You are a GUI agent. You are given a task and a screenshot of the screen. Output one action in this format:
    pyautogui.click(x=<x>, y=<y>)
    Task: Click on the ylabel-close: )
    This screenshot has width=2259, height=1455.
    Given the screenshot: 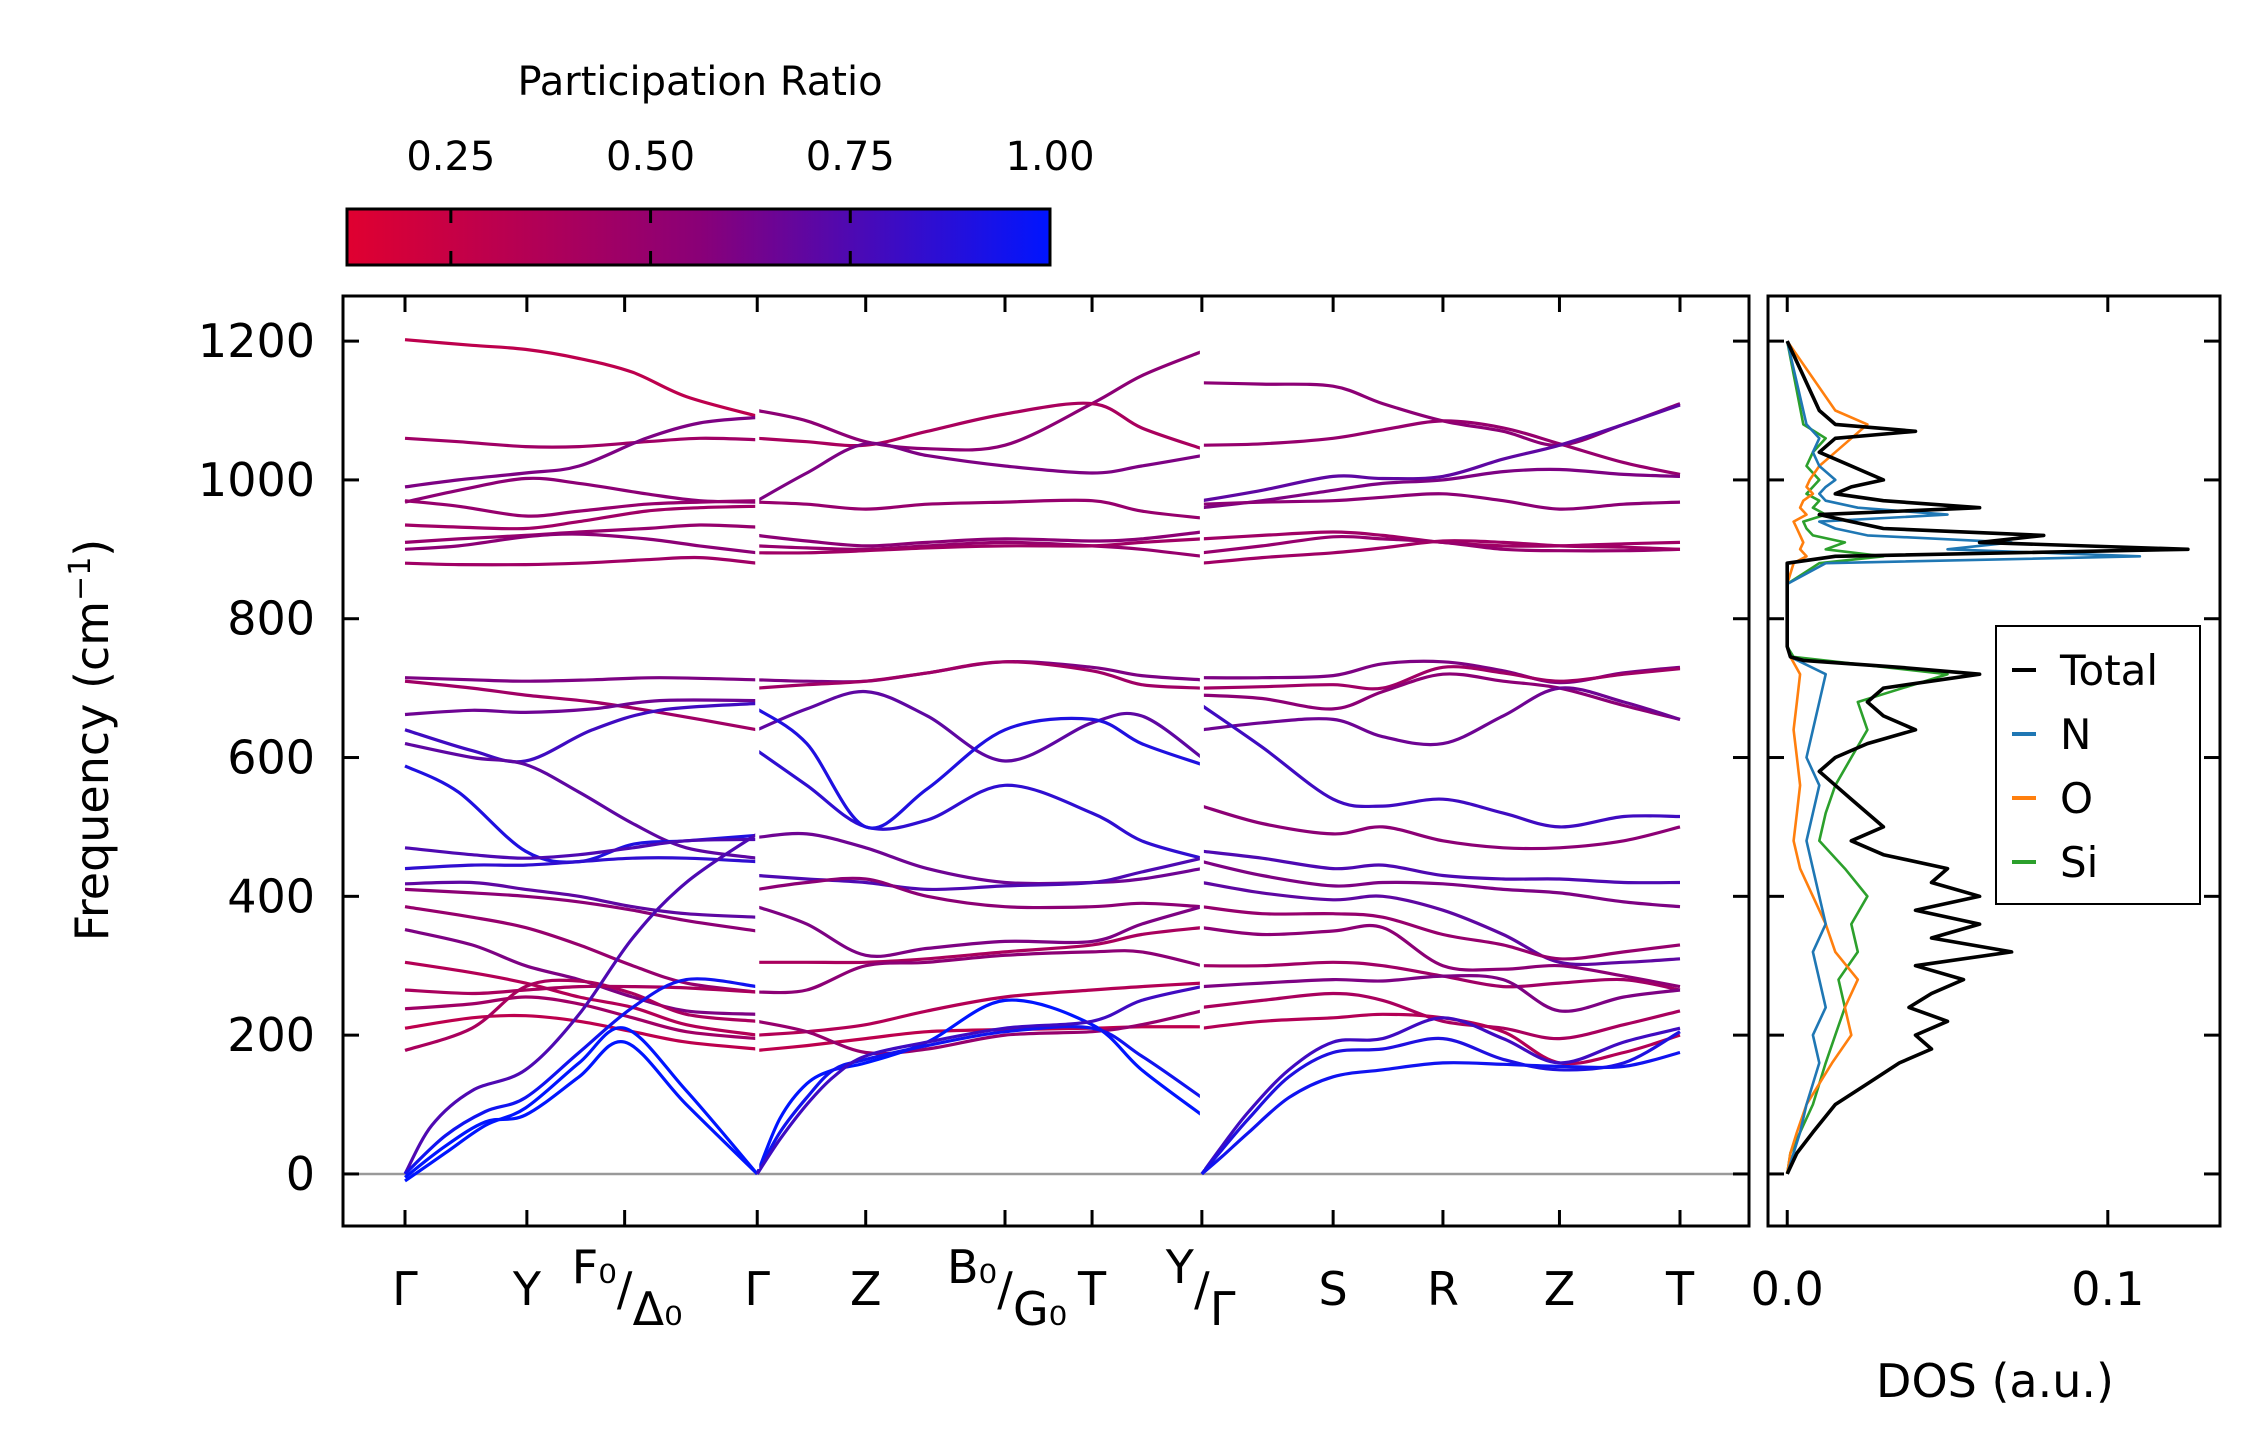 What is the action you would take?
    pyautogui.click(x=92, y=548)
    